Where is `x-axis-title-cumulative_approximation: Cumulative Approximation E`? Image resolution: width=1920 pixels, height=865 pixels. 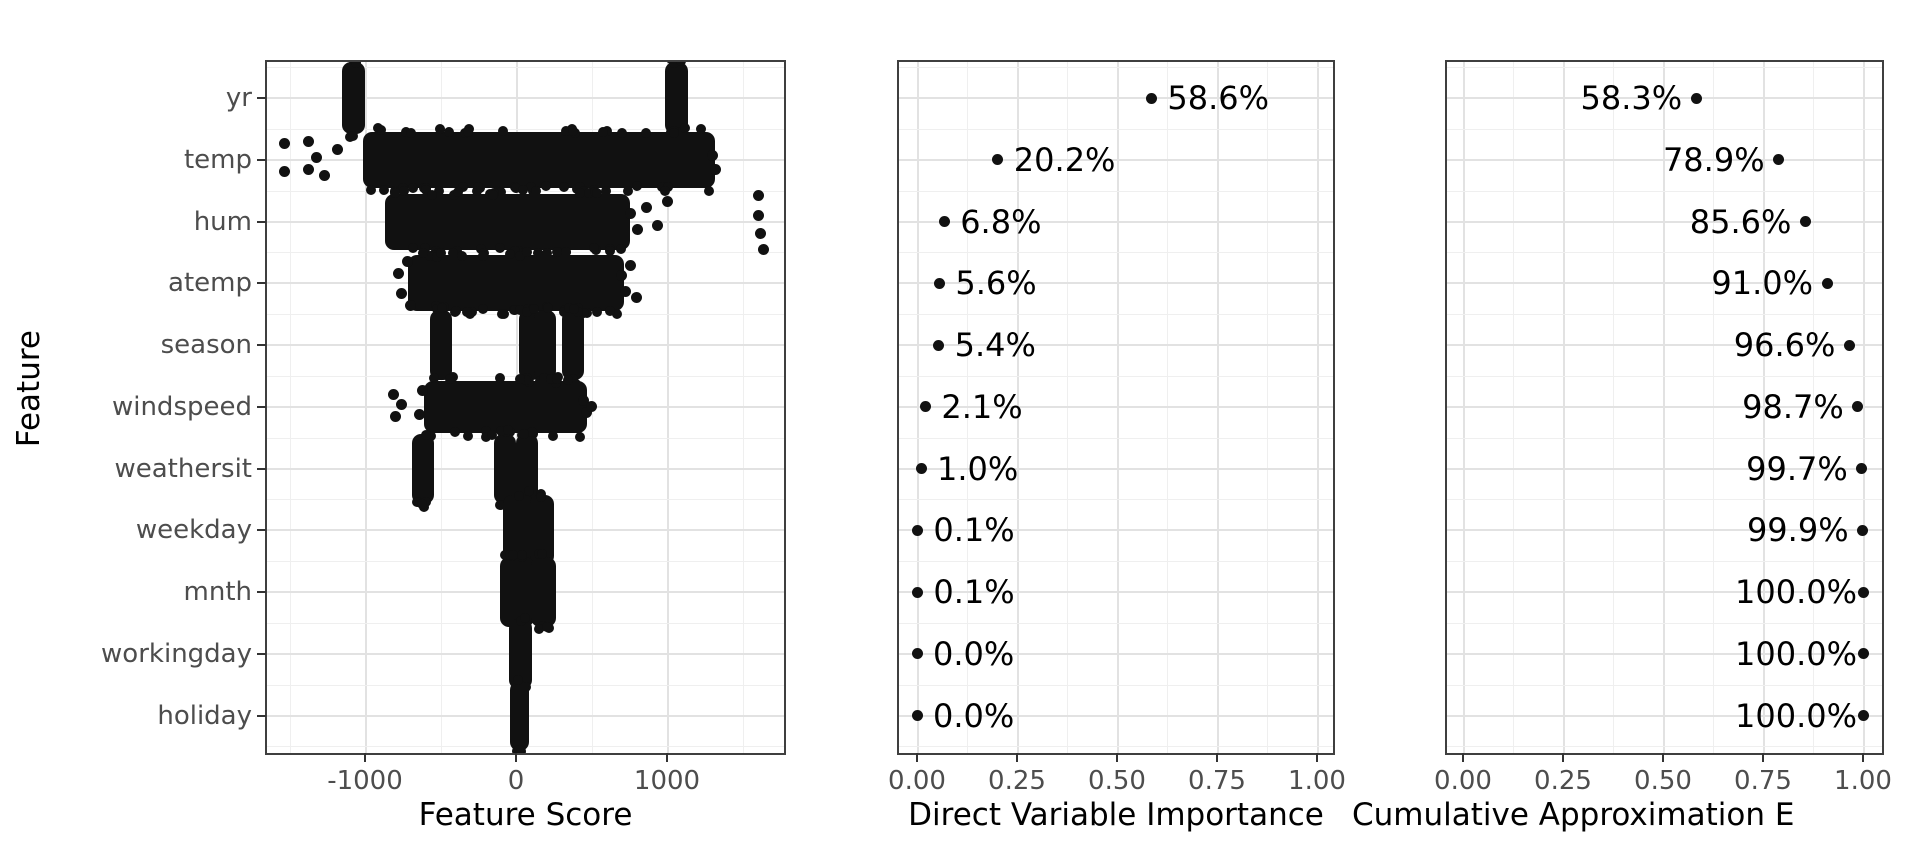
x-axis-title-cumulative_approximation: Cumulative Approximation E is located at coordinates (1573, 815).